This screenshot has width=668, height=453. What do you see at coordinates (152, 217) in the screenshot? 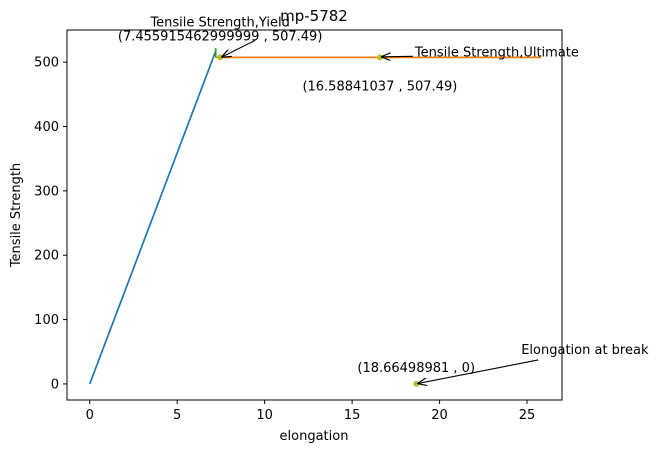
I see `series-line-elastic` at bounding box center [152, 217].